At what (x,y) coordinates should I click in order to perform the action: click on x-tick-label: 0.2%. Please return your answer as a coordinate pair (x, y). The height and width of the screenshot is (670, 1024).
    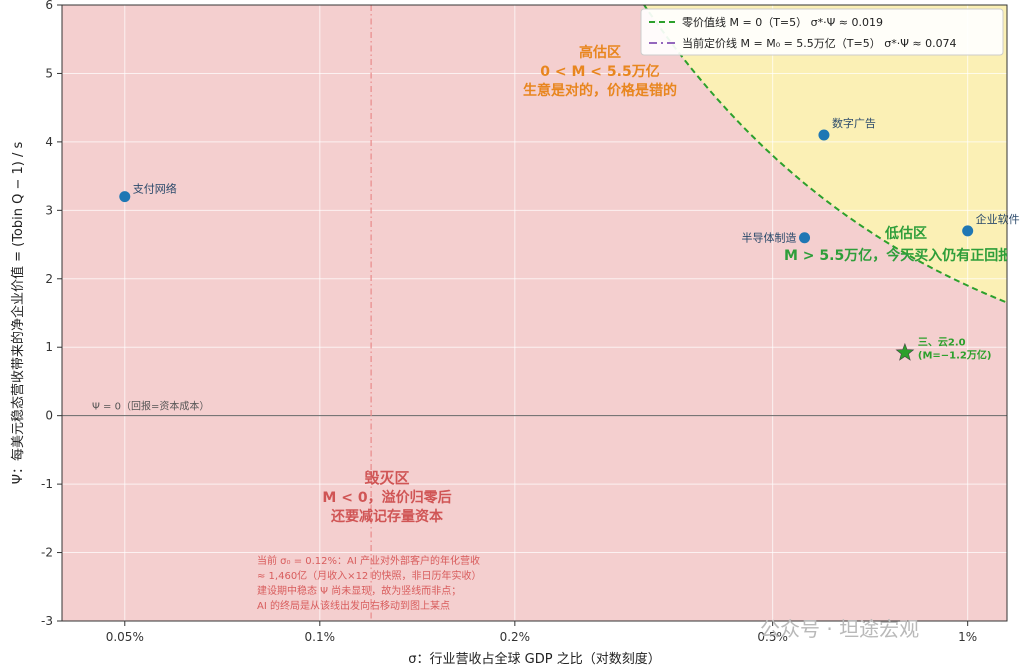
    Looking at the image, I should click on (515, 637).